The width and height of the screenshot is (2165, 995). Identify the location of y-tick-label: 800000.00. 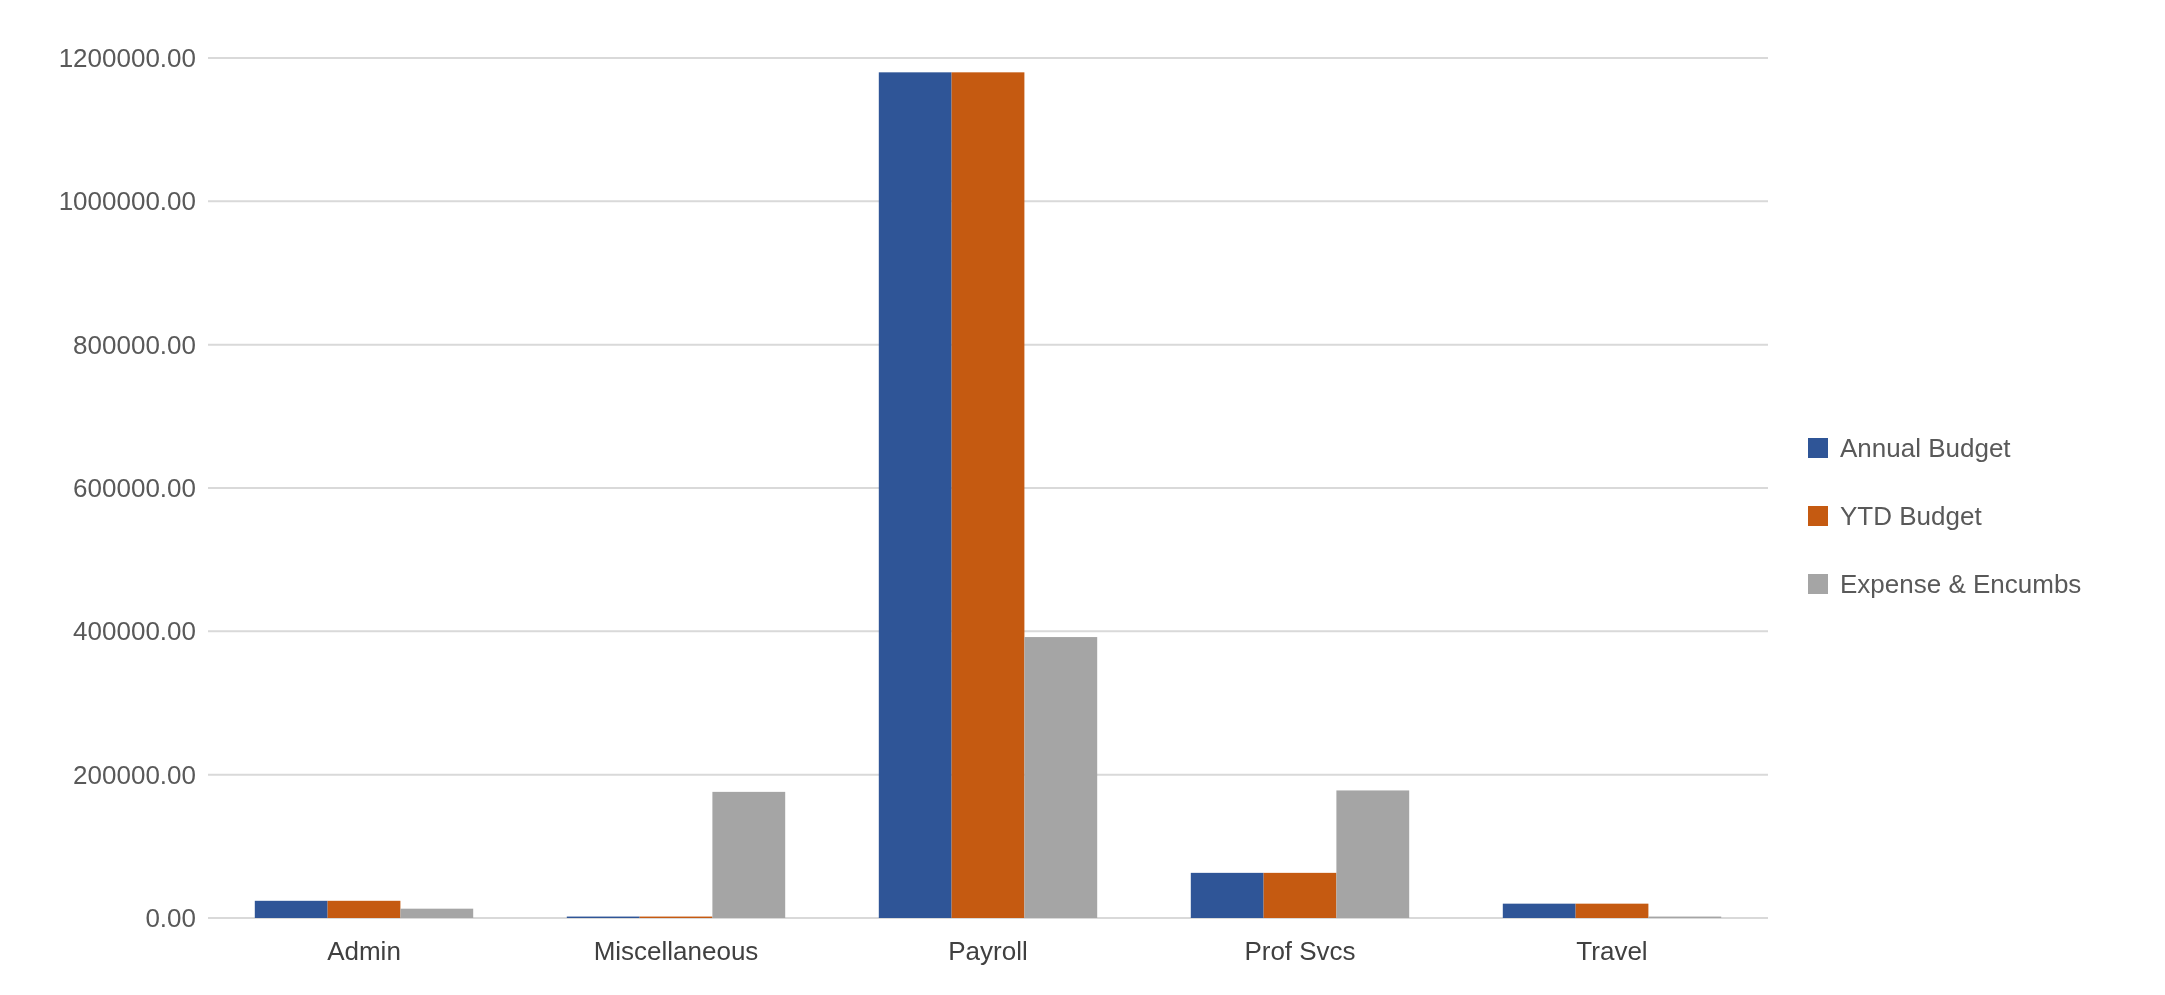
(134, 344).